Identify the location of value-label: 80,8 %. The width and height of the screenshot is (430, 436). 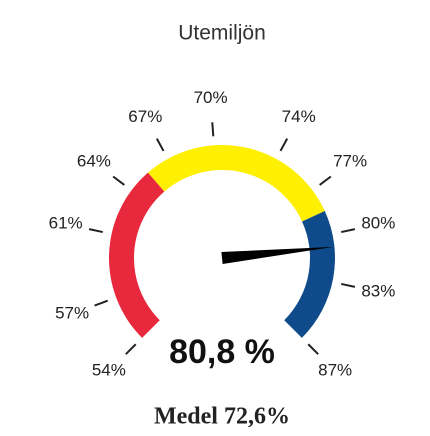
(222, 352).